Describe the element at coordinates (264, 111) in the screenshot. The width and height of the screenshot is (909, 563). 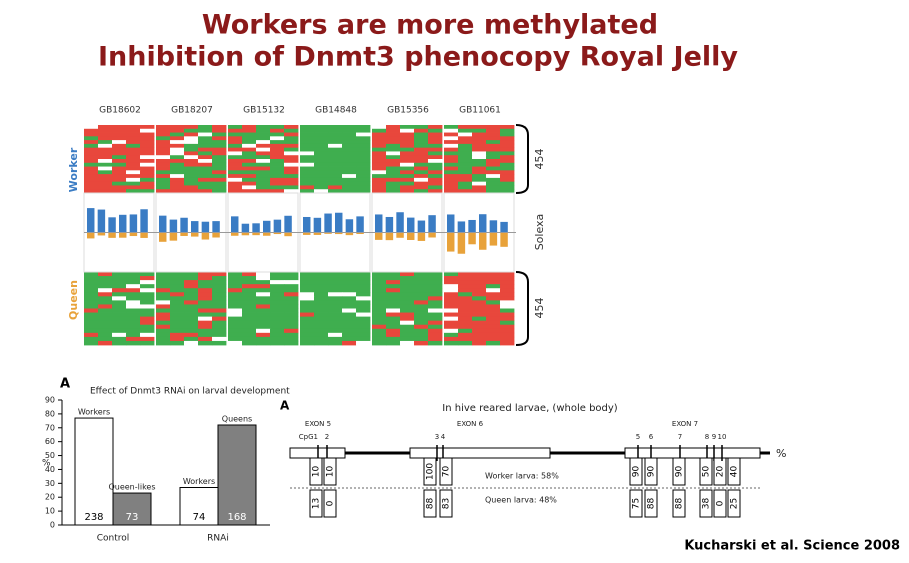
I see `gene-label: GB15132` at that location.